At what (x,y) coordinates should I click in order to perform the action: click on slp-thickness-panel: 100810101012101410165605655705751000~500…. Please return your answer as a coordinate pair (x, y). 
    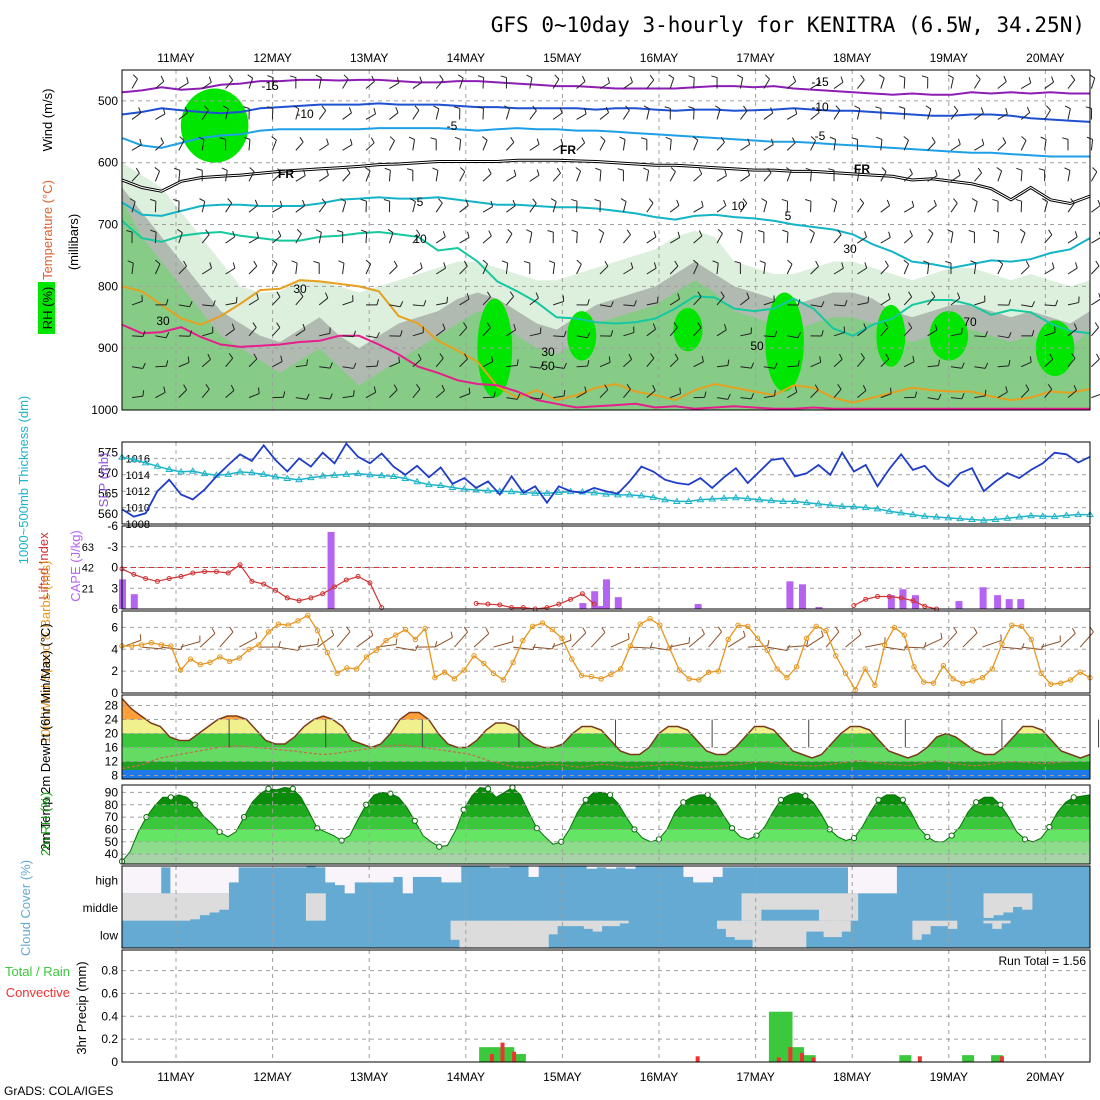
    Looking at the image, I should click on (555, 480).